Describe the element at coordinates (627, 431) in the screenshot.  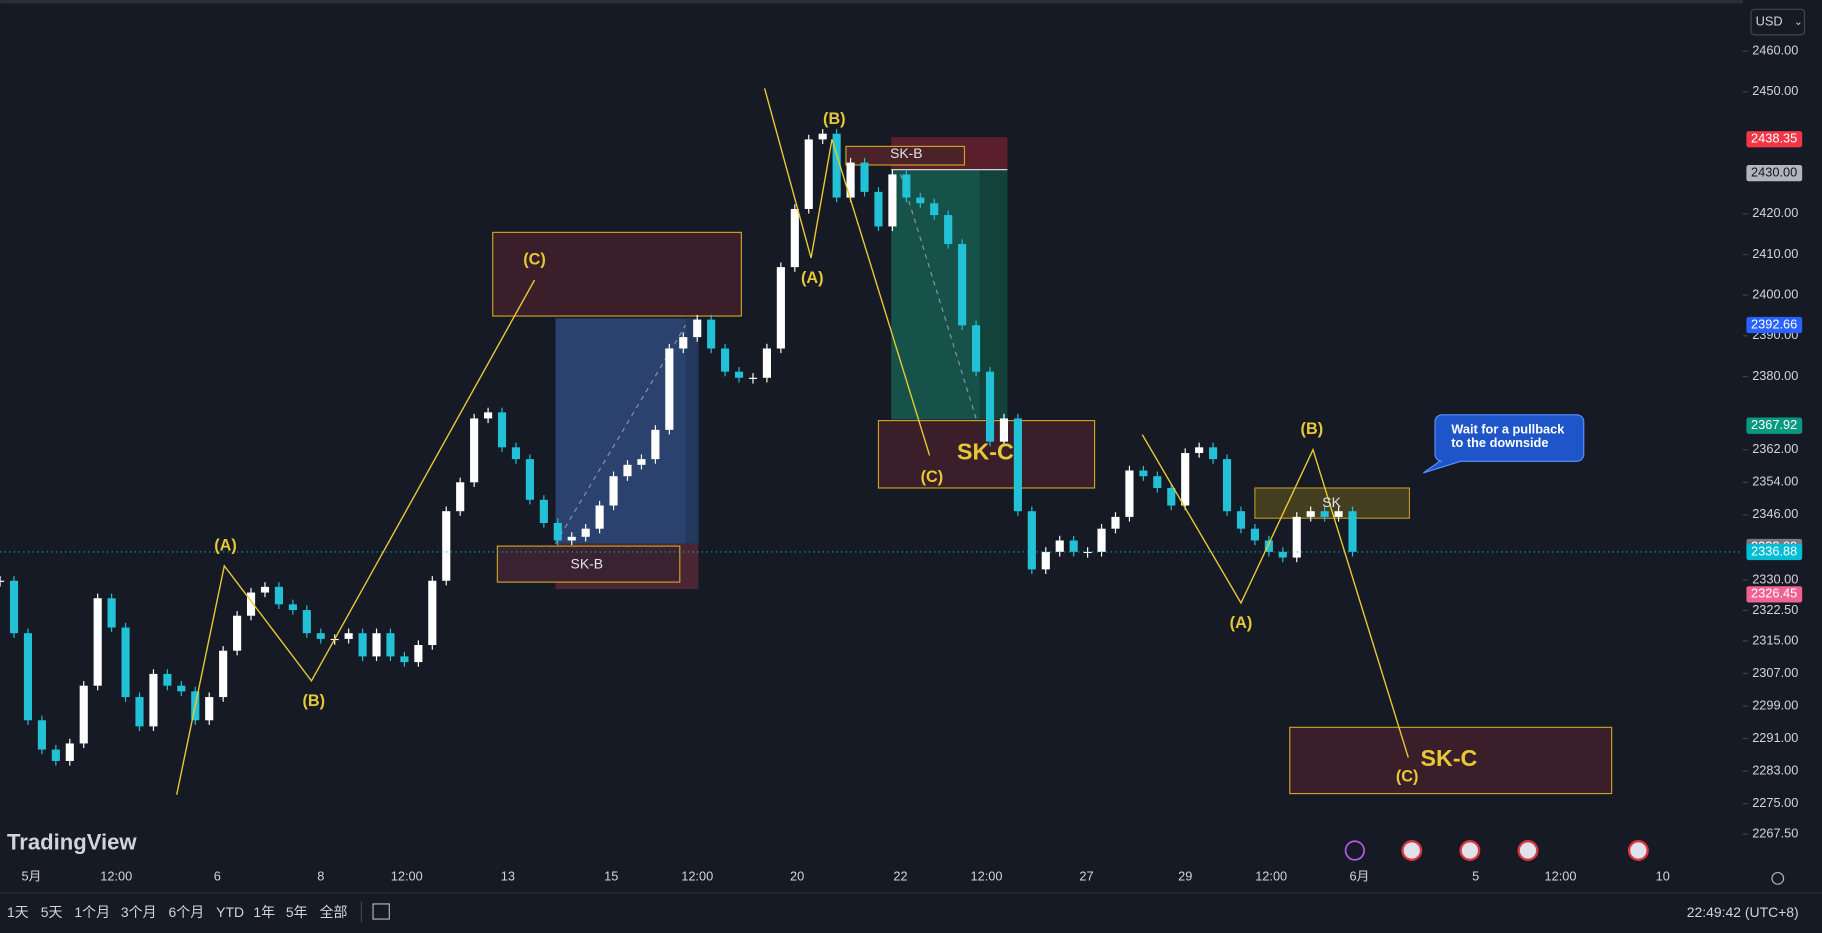
I see `long-position-profit` at that location.